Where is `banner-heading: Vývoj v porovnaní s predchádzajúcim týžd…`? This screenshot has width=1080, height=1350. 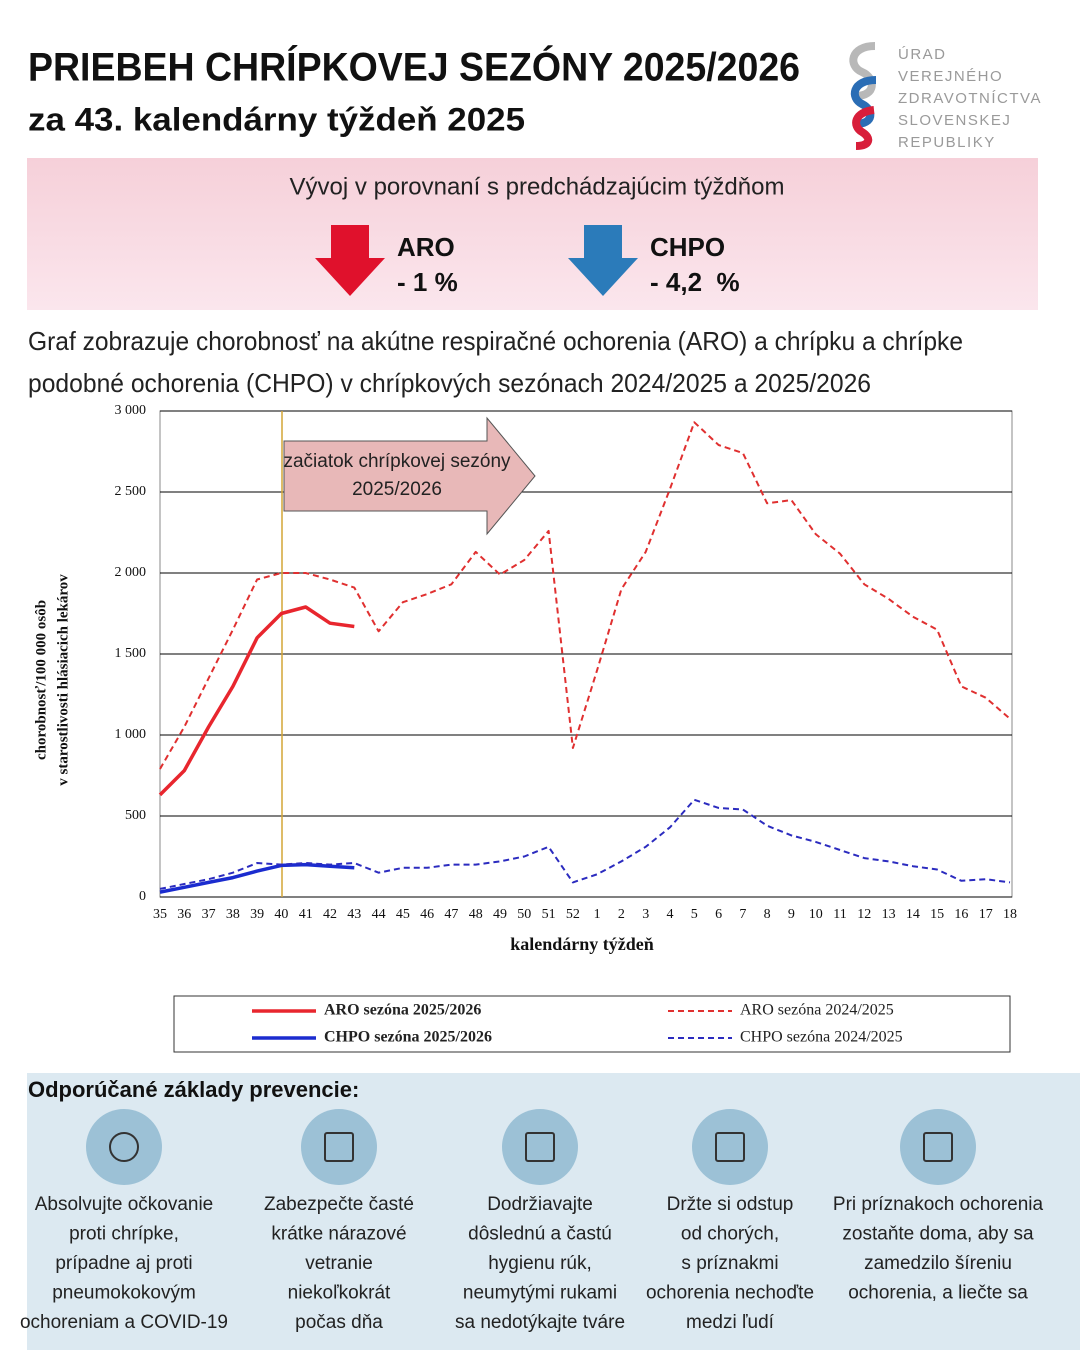
banner-heading: Vývoj v porovnaní s predchádzajúcim týžd… is located at coordinates (537, 186).